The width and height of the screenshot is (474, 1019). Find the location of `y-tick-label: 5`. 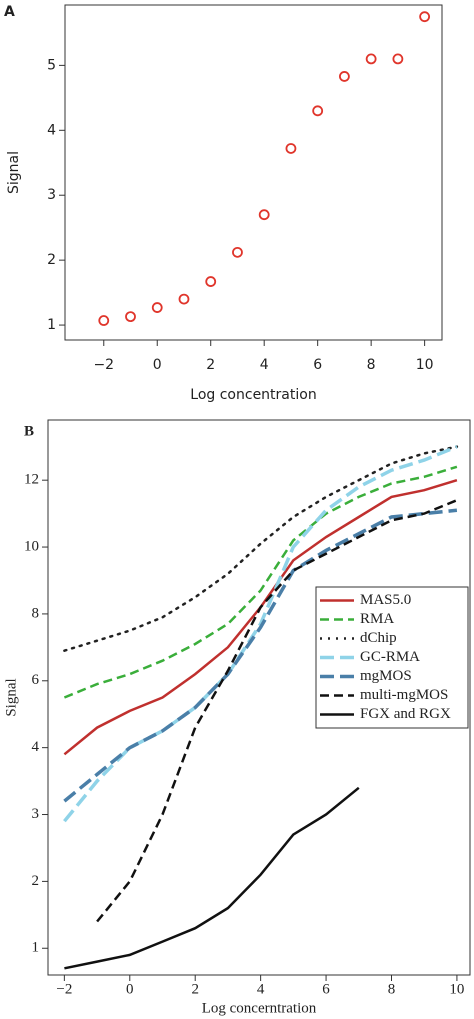

y-tick-label: 5 is located at coordinates (51, 65).